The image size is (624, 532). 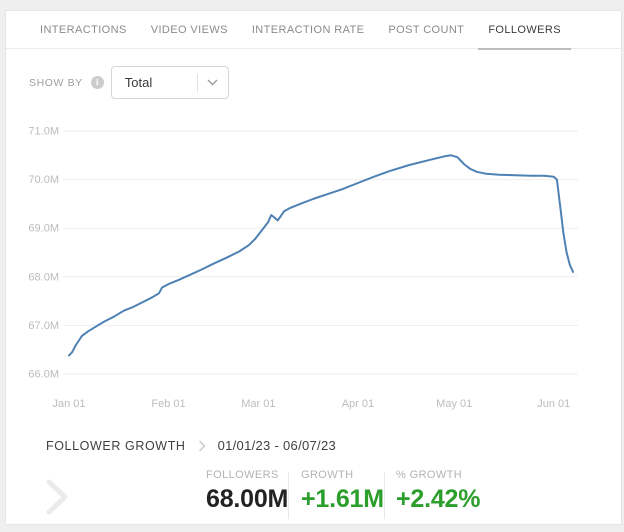 What do you see at coordinates (44, 277) in the screenshot?
I see `y-axis-tick: 68.0M` at bounding box center [44, 277].